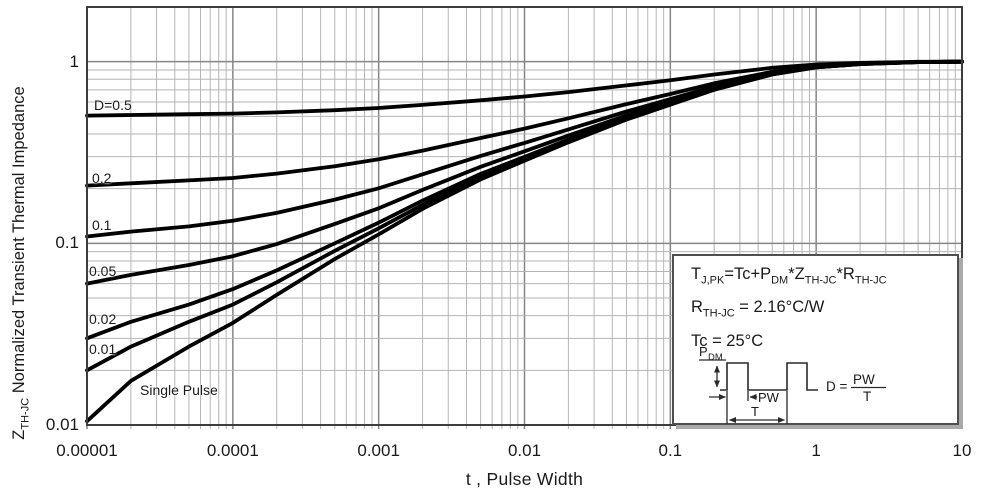  Describe the element at coordinates (696, 274) in the screenshot. I see `eq1-part: T` at that location.